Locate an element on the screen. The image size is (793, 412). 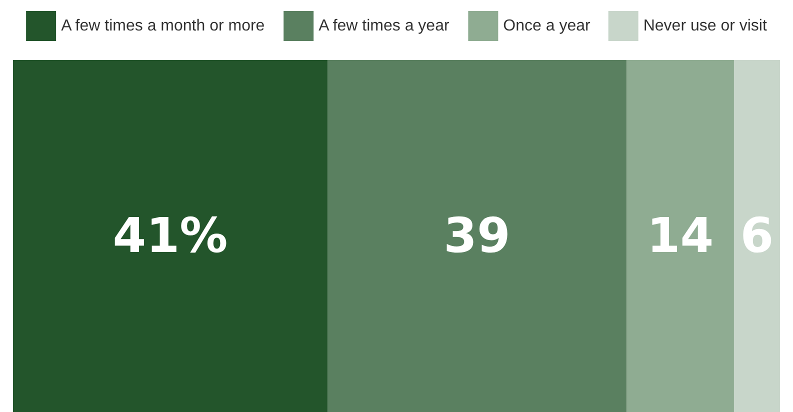
legend-label: A few times a month or more is located at coordinates (163, 26).